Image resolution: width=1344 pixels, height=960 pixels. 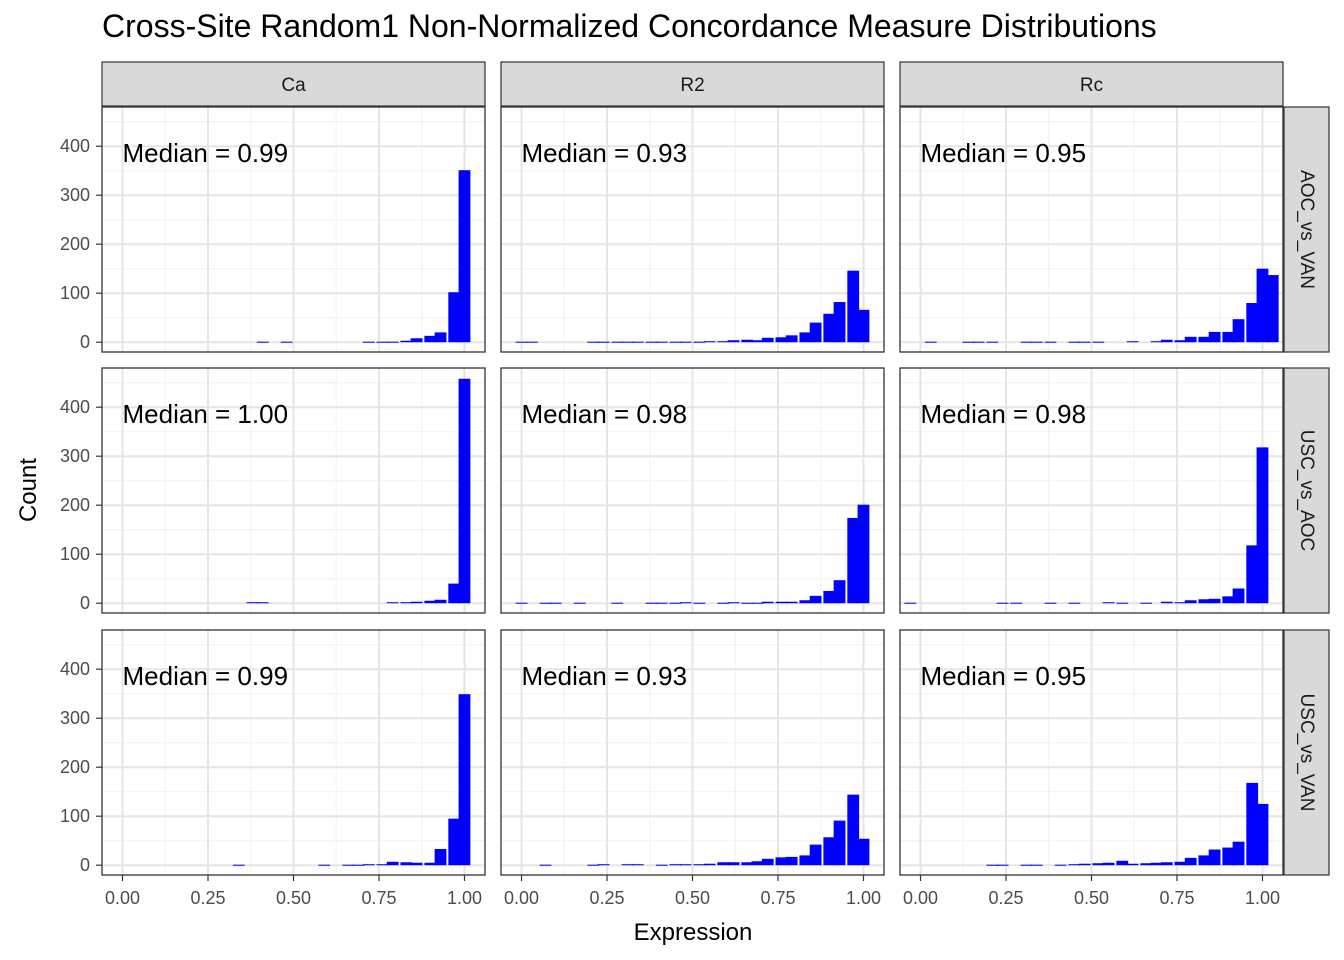 What do you see at coordinates (1004, 676) in the screenshot?
I see `median-annotation: Median = 0.95` at bounding box center [1004, 676].